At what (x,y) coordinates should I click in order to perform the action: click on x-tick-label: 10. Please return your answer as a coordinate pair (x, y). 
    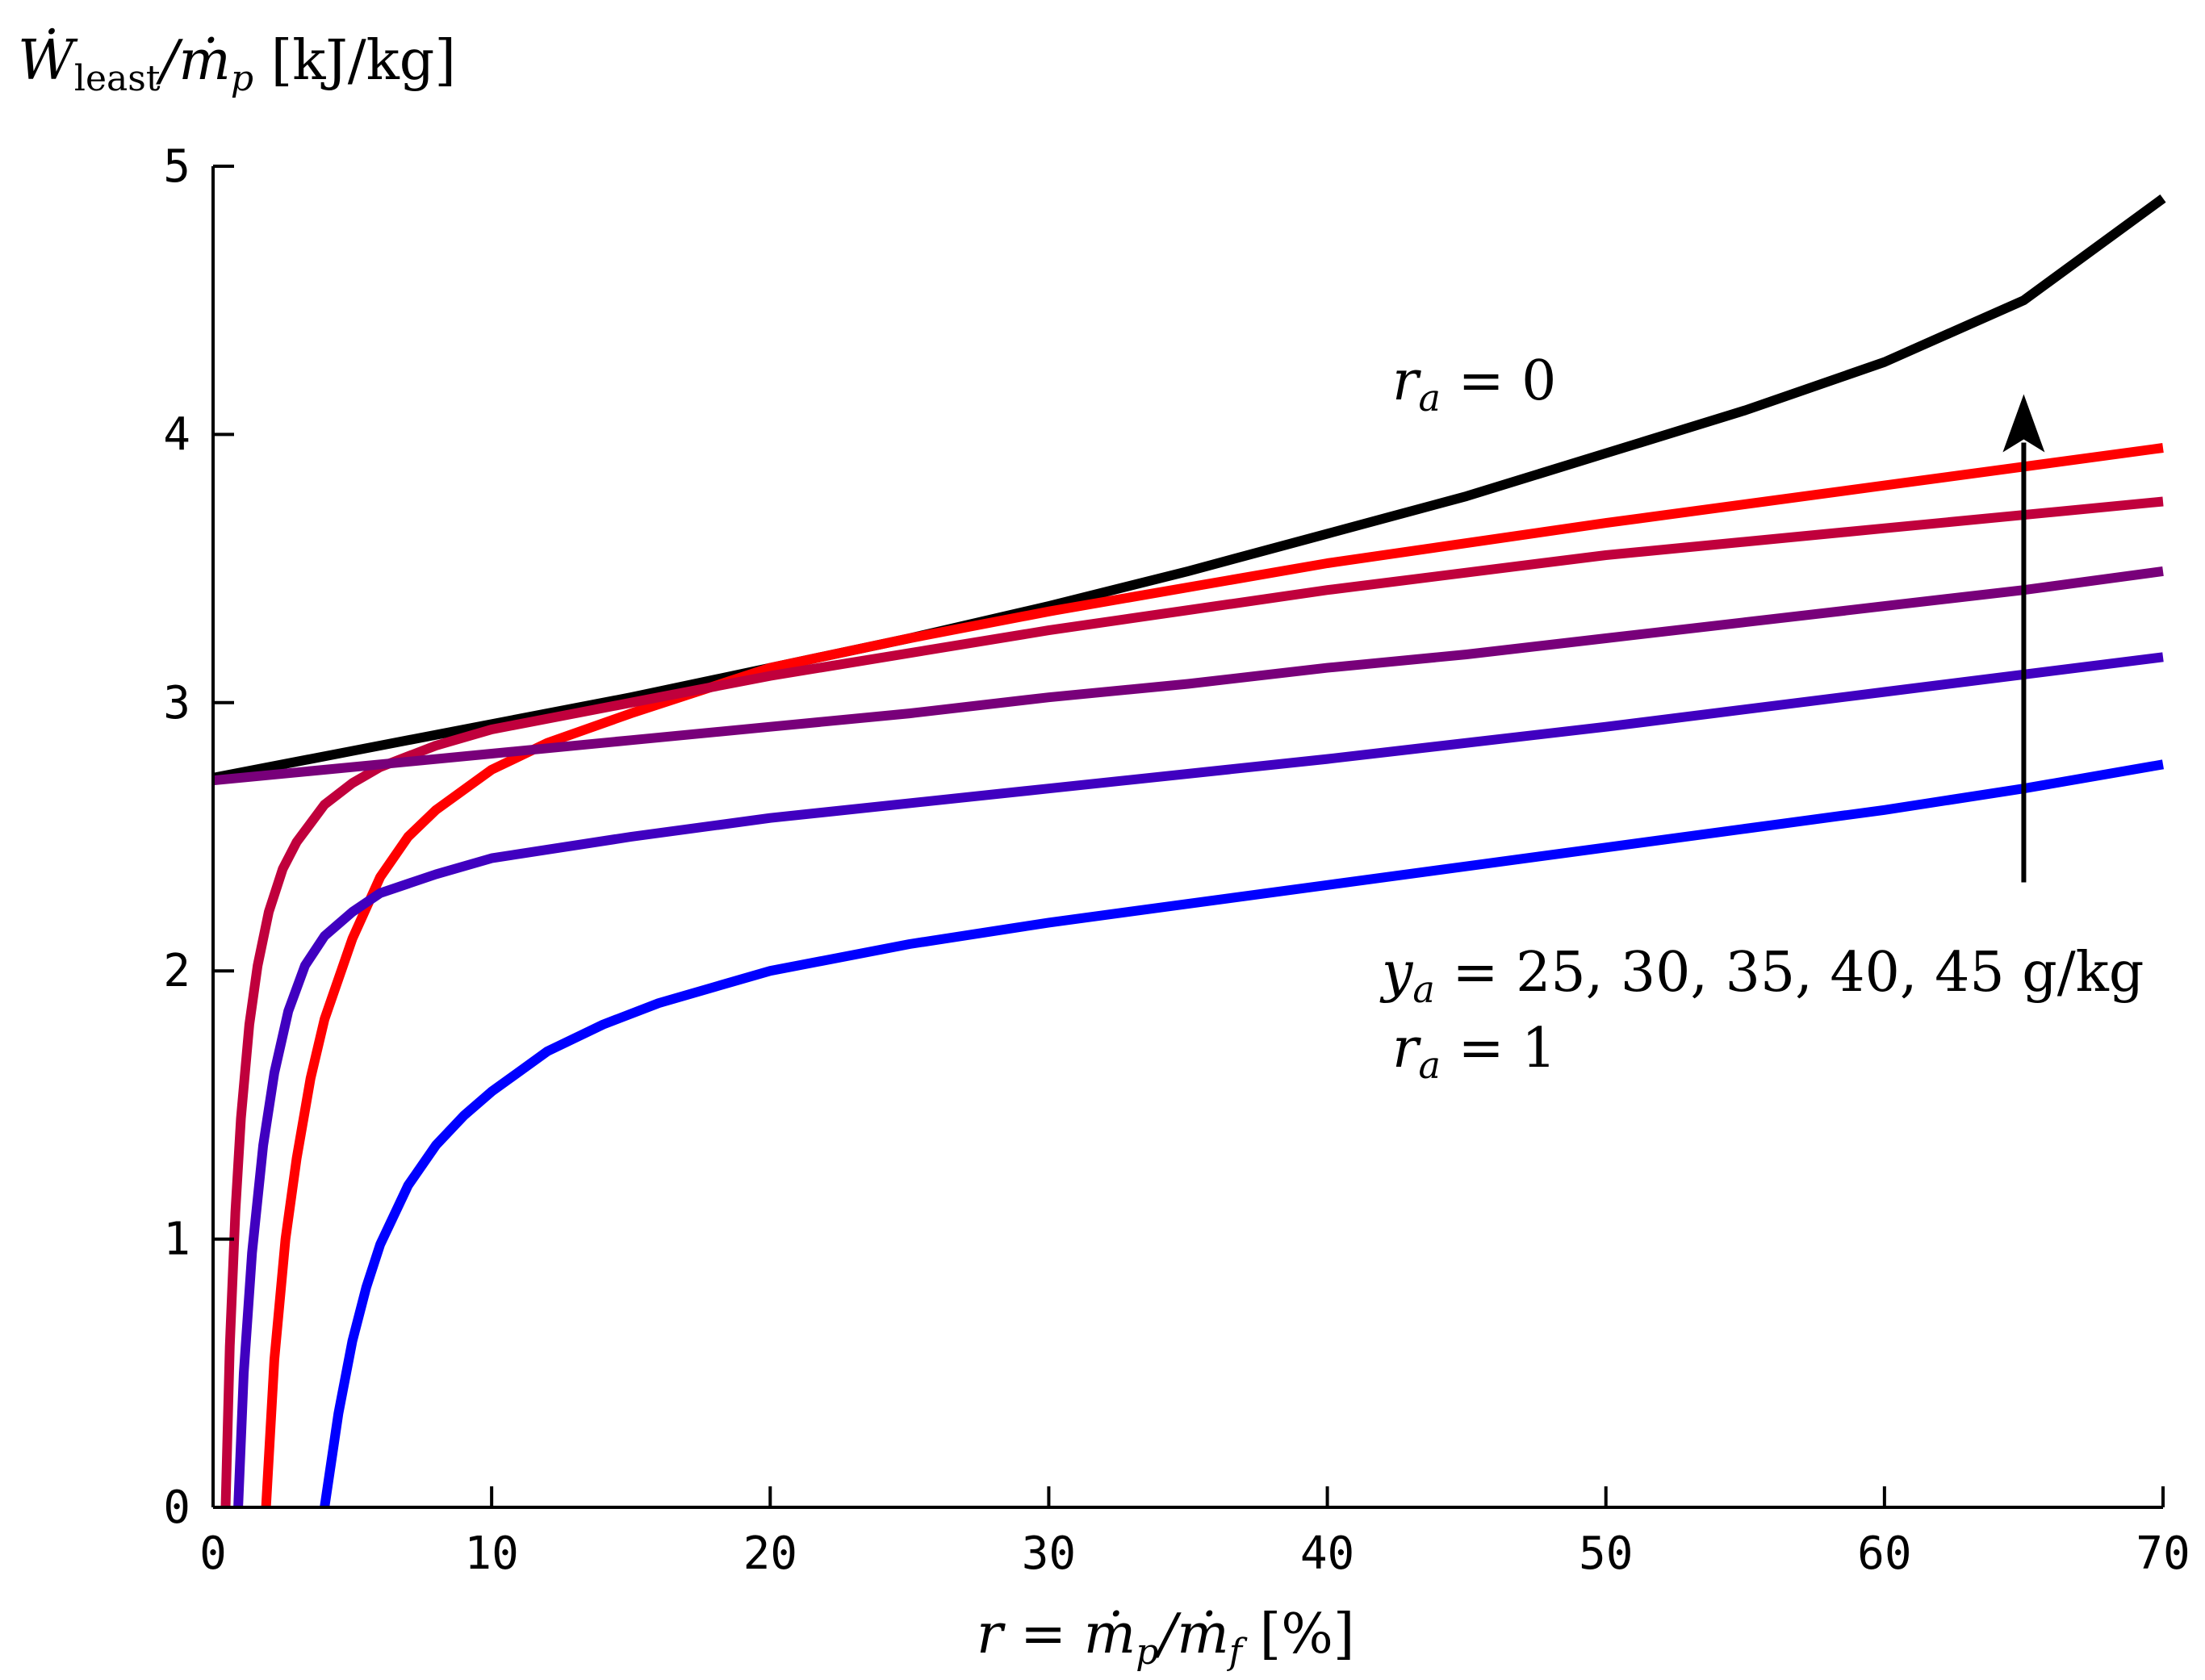
    Looking at the image, I should click on (491, 1554).